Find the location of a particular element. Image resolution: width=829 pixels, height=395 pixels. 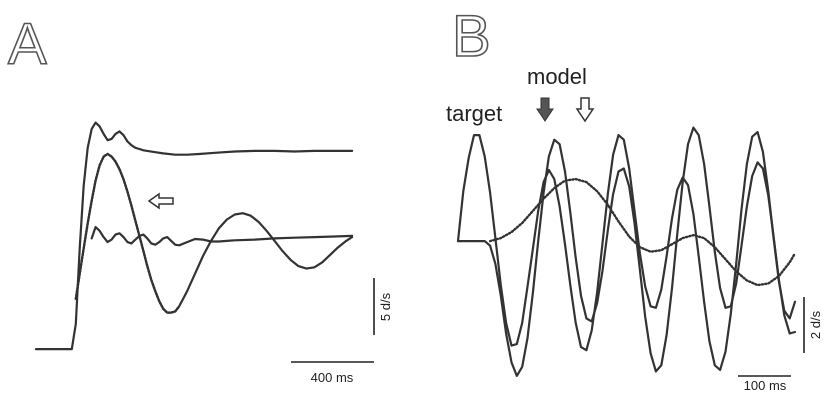

panel-b-horizontal-scalebar-label: 100 ms is located at coordinates (765, 385).